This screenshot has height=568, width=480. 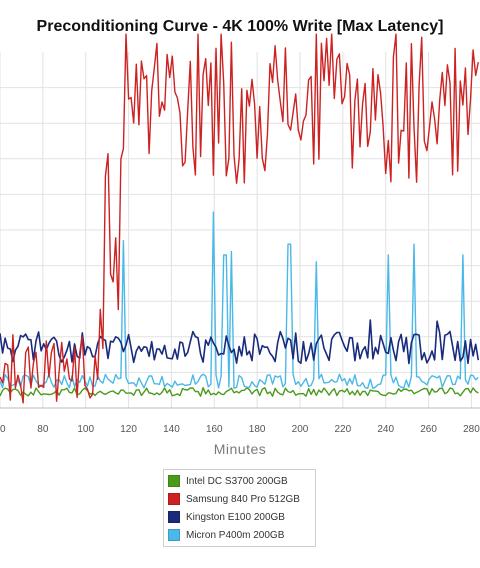 I want to click on legend-item-samsung: Samsung 840 Pro 512GB, so click(x=239, y=499).